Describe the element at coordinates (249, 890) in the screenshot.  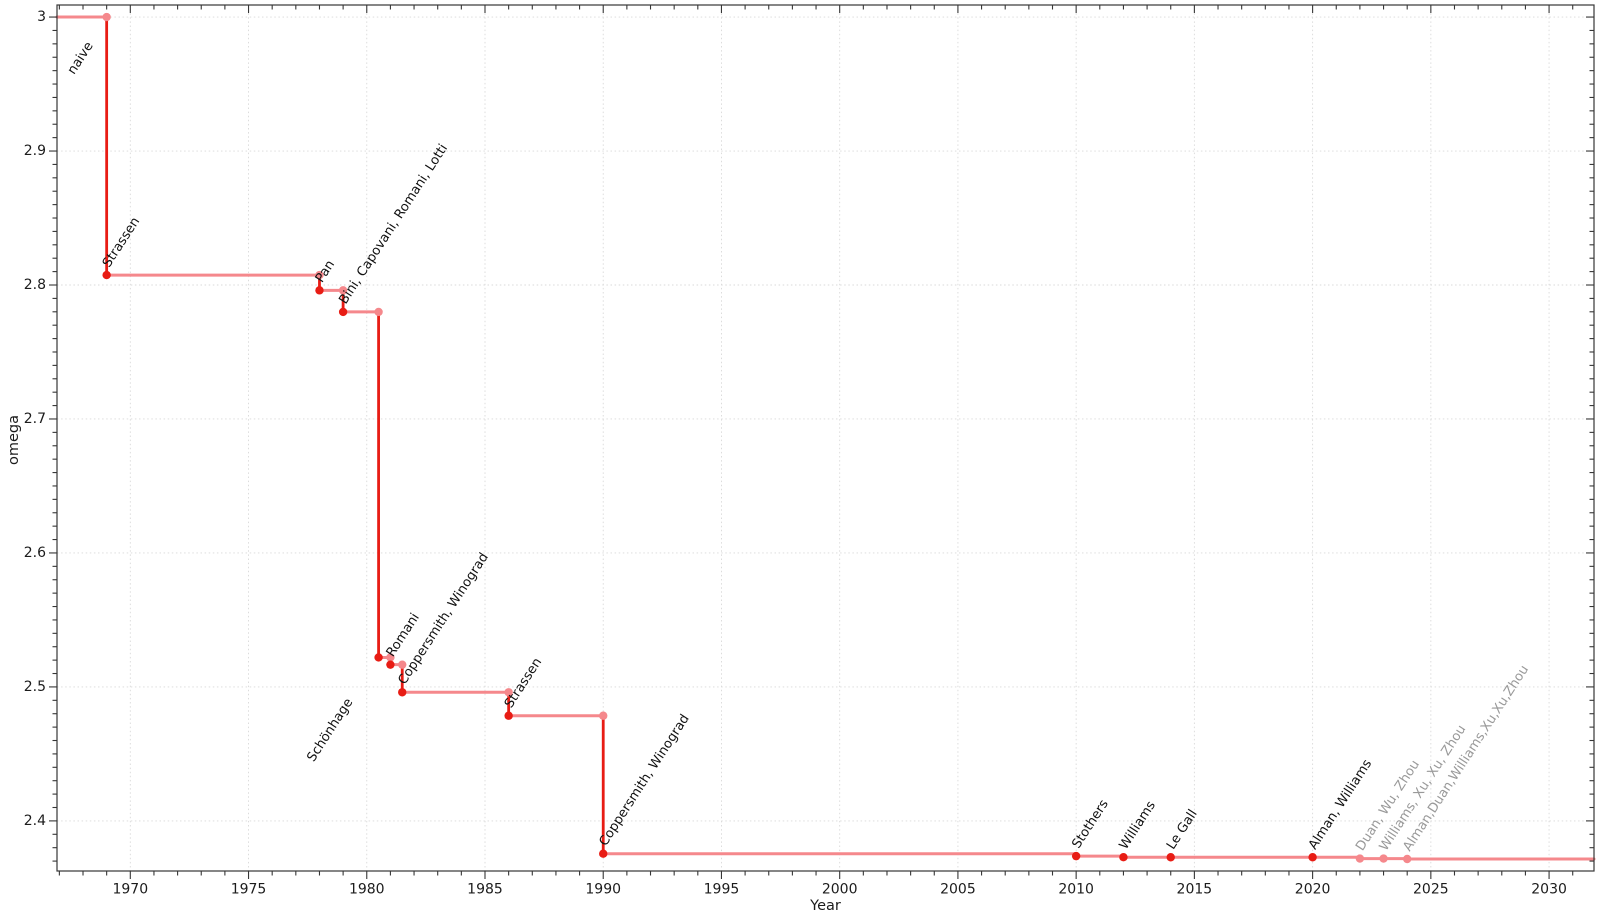
I see `x-tick-label: 1975` at that location.